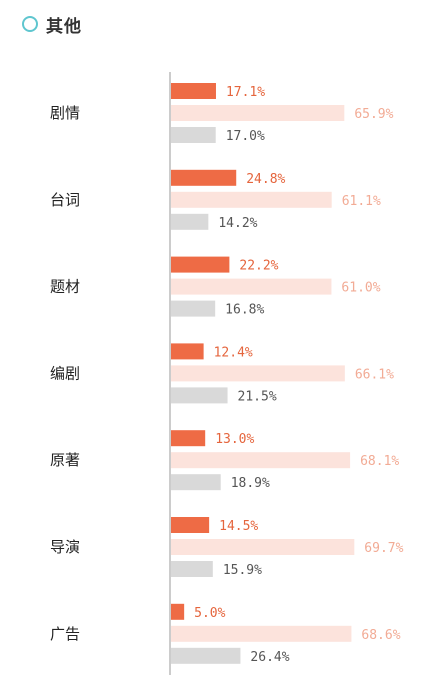  I want to click on data-label: 21.5%, so click(257, 396).